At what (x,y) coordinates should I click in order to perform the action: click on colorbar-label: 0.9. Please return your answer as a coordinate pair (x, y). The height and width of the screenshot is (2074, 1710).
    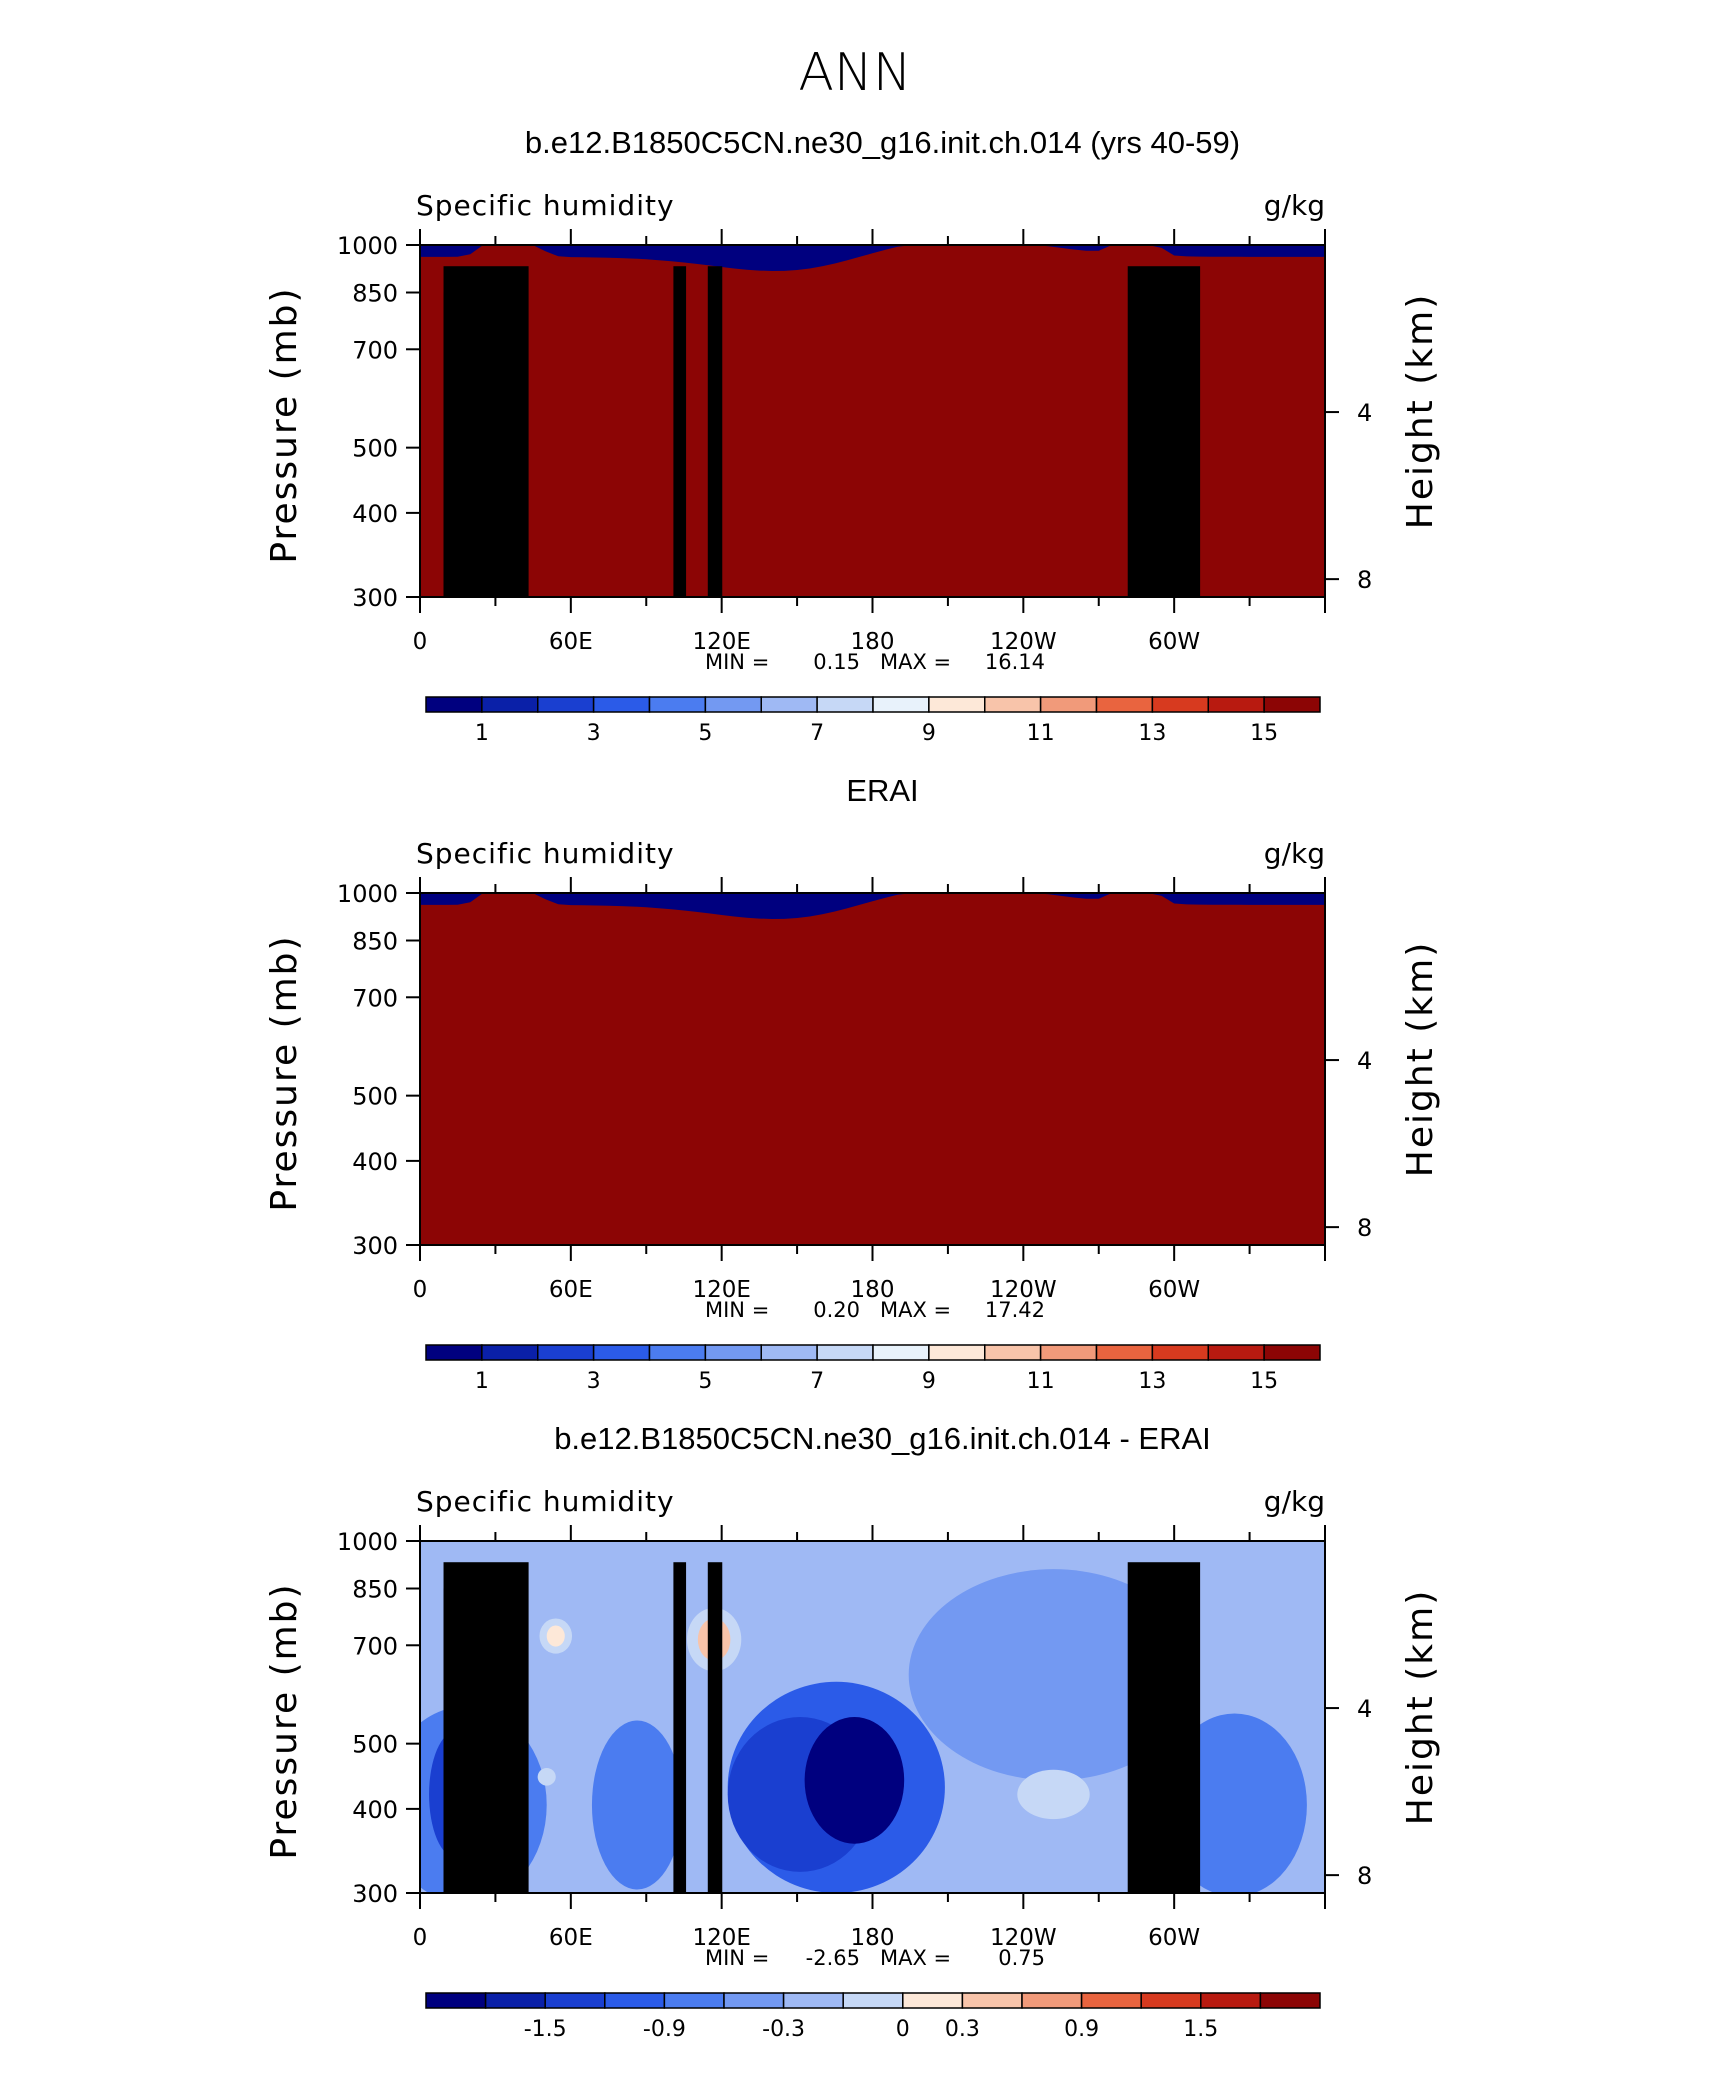
    Looking at the image, I should click on (1081, 2029).